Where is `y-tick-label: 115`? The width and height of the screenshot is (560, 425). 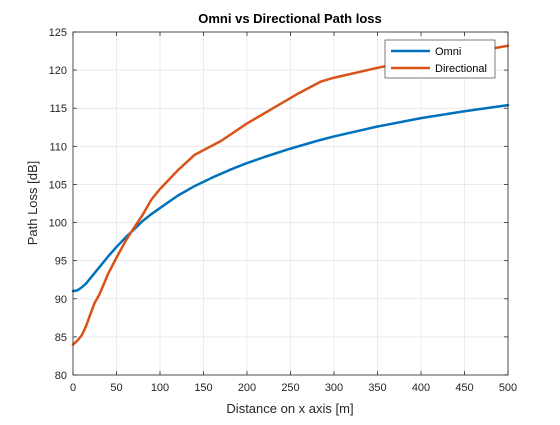 y-tick-label: 115 is located at coordinates (58, 109).